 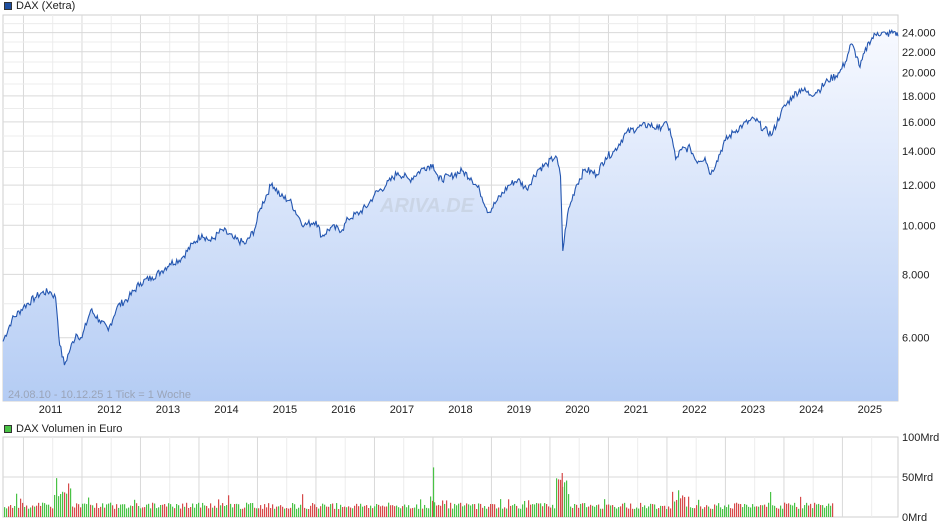 I want to click on x-tick-label: 2025, so click(x=870, y=410).